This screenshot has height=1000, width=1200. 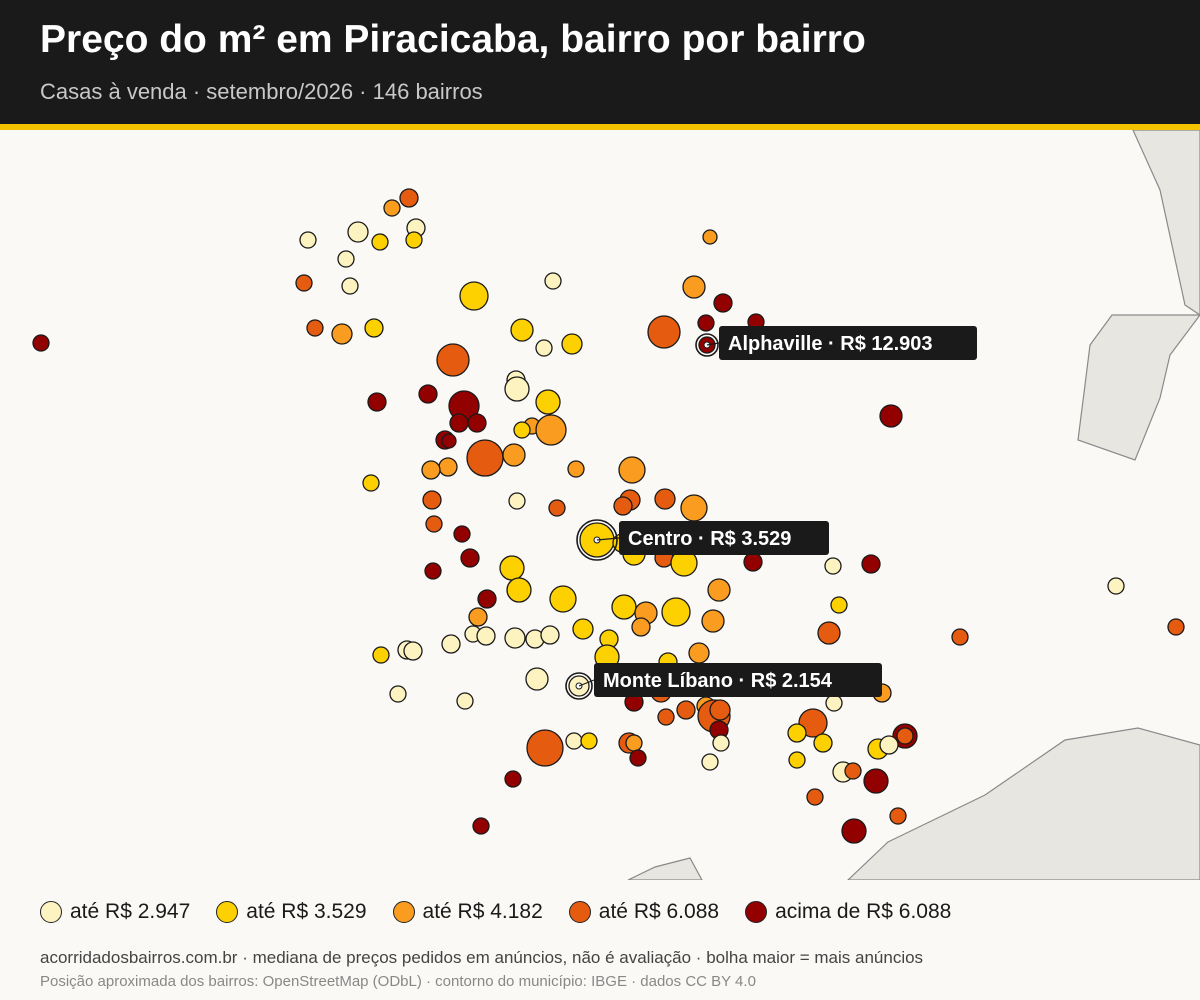 I want to click on callout-label: Centro · R$ 3.529, so click(x=709, y=539).